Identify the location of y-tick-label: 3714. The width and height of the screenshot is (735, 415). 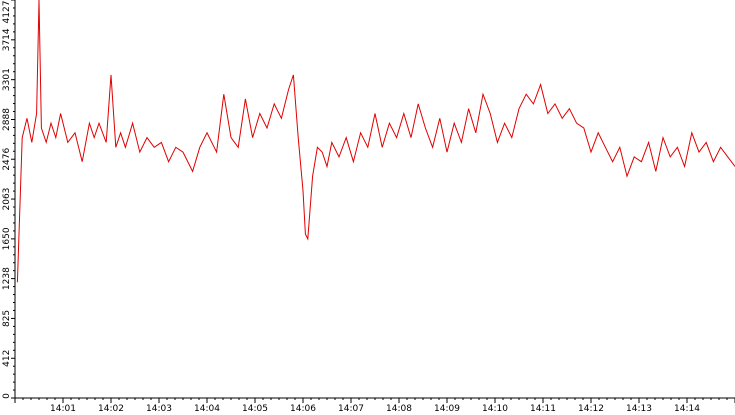
(7, 39).